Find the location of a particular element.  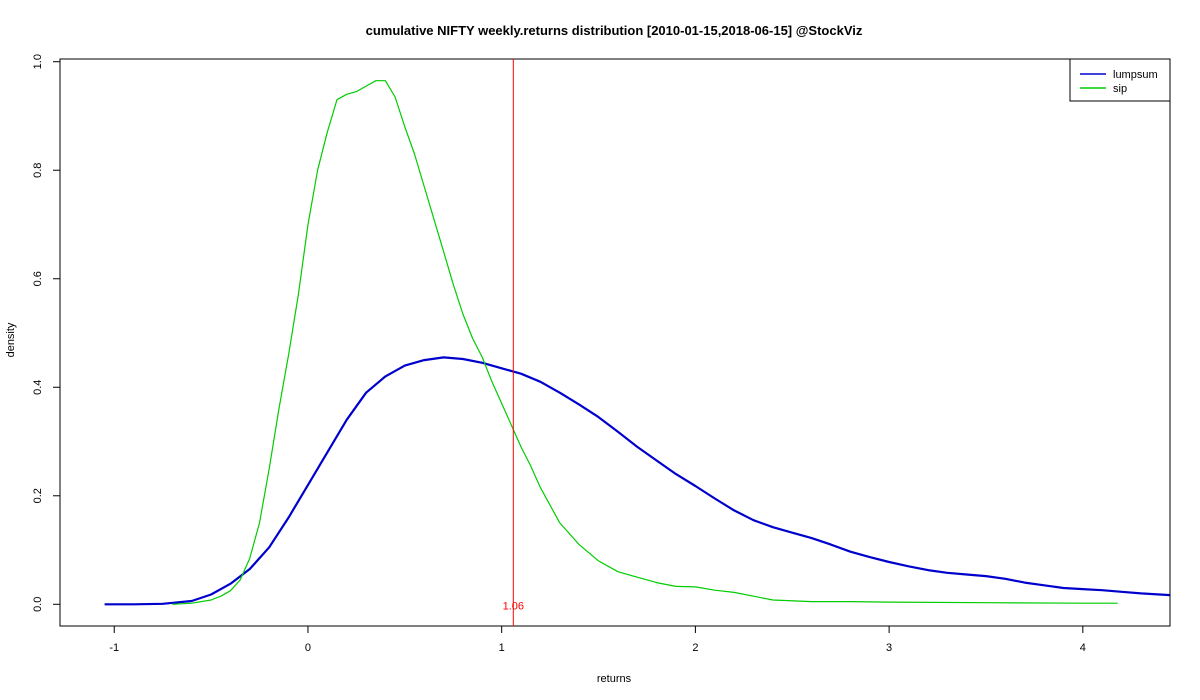

x-tick-label: 1 is located at coordinates (502, 648).